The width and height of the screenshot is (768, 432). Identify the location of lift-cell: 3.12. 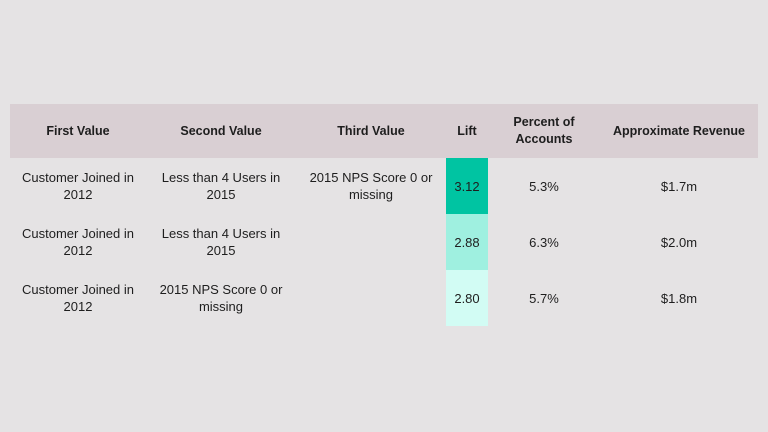
(467, 186).